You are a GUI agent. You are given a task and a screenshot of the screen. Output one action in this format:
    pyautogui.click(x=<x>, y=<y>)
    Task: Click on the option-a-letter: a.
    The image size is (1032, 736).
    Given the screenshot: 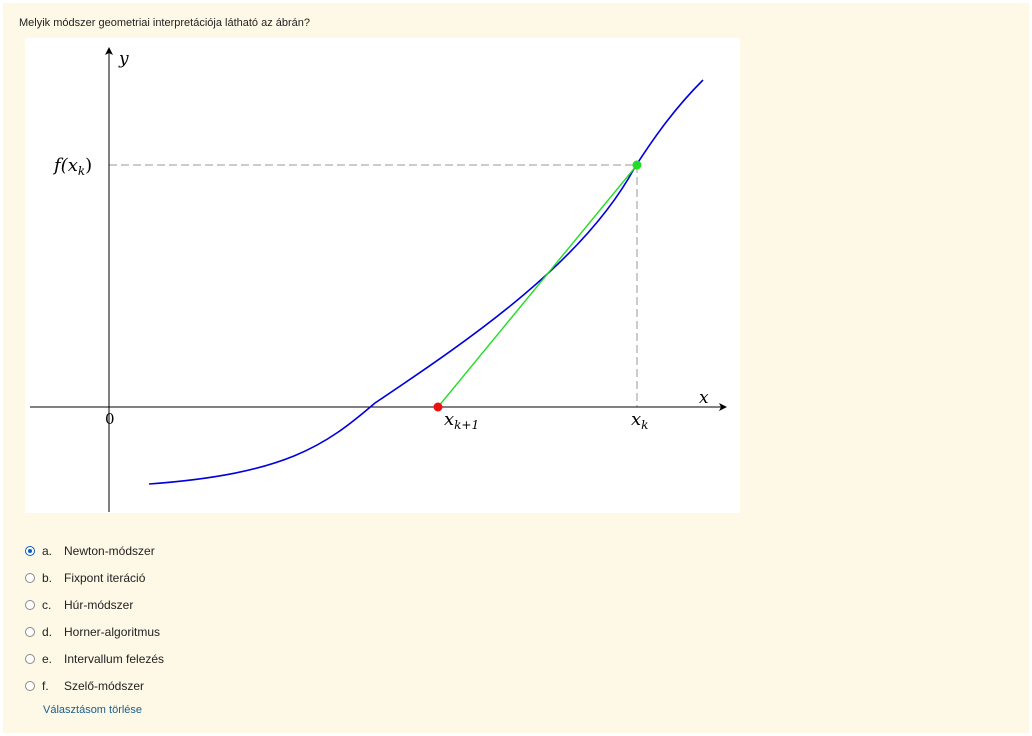 What is the action you would take?
    pyautogui.click(x=47, y=550)
    